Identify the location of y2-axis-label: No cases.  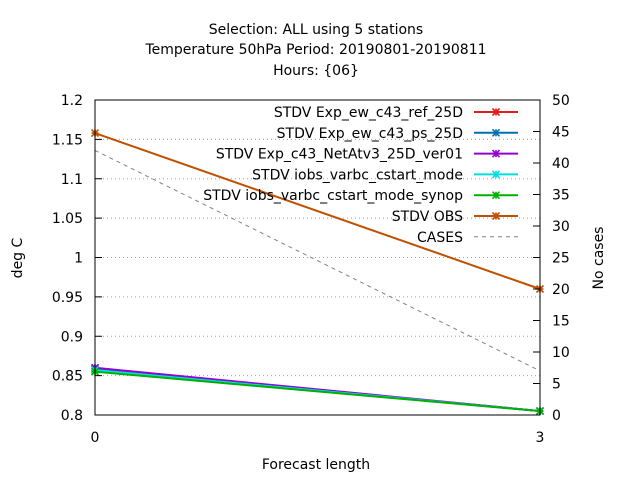
(599, 258).